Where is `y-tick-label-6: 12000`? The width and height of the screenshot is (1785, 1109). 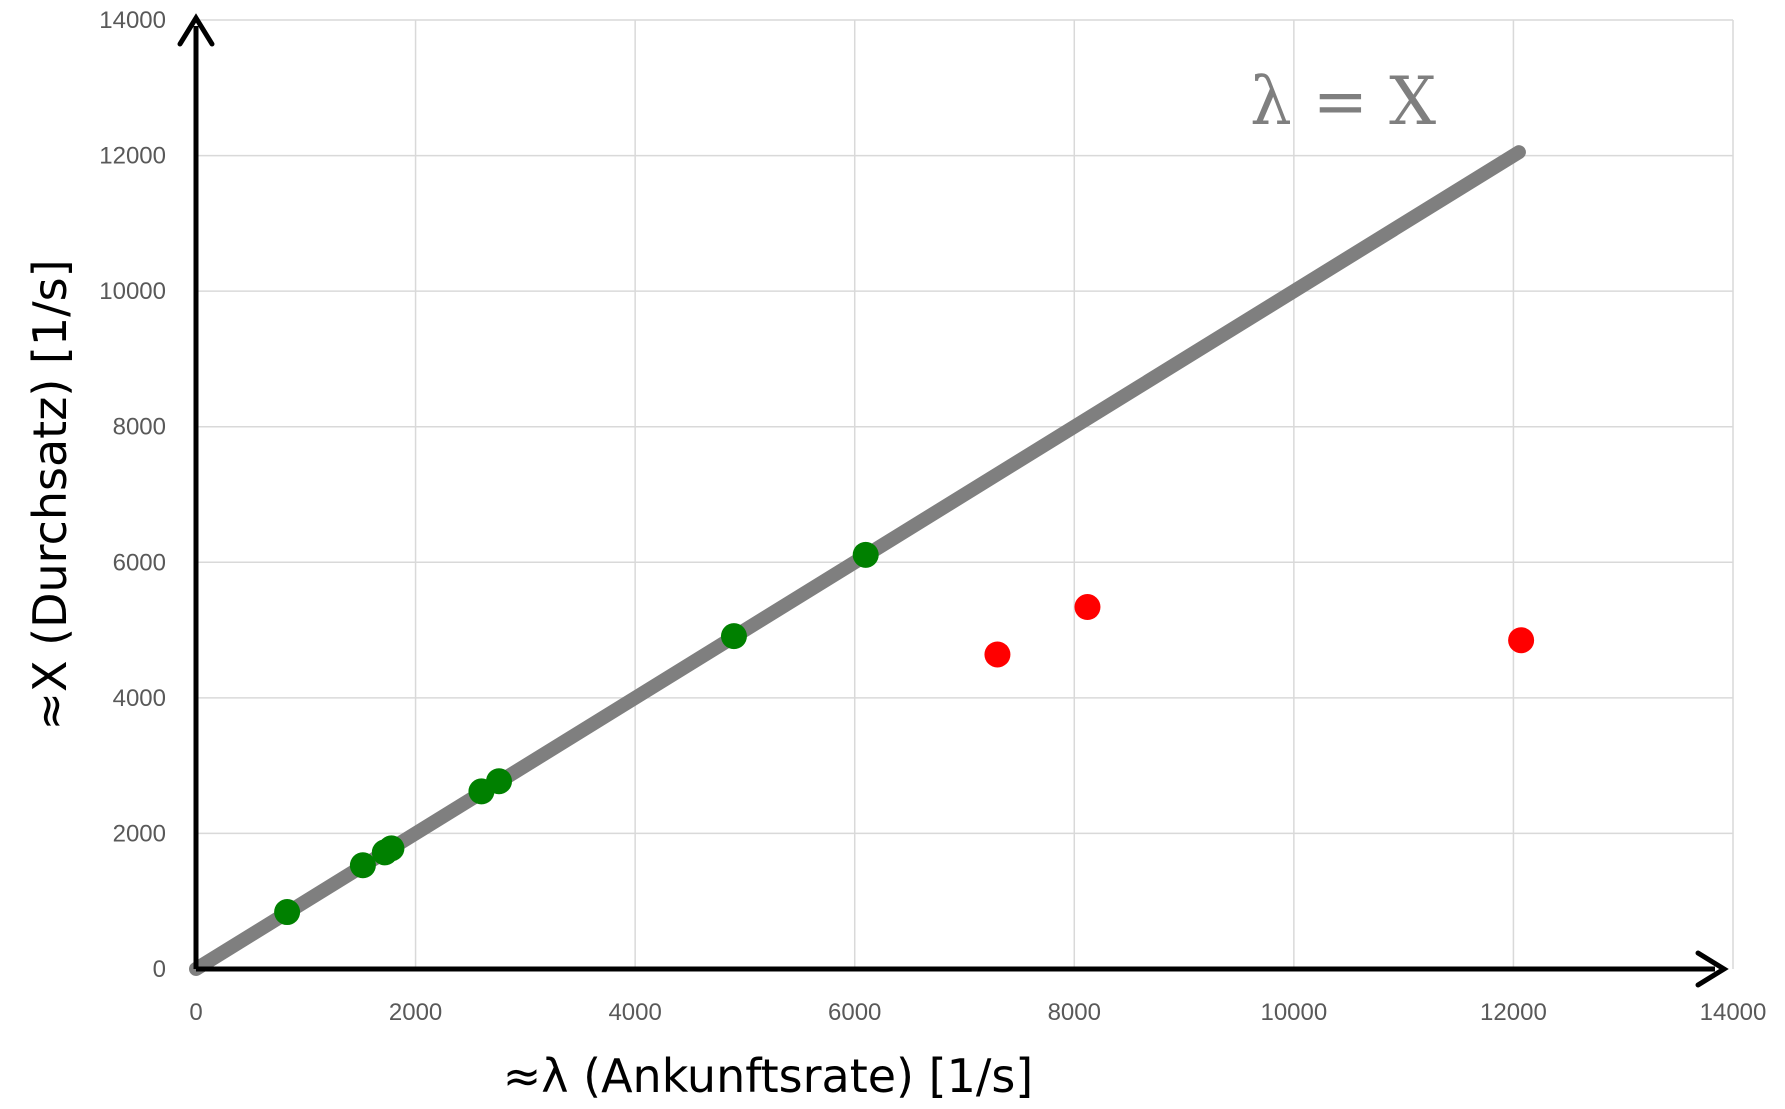
y-tick-label-6: 12000 is located at coordinates (132, 156).